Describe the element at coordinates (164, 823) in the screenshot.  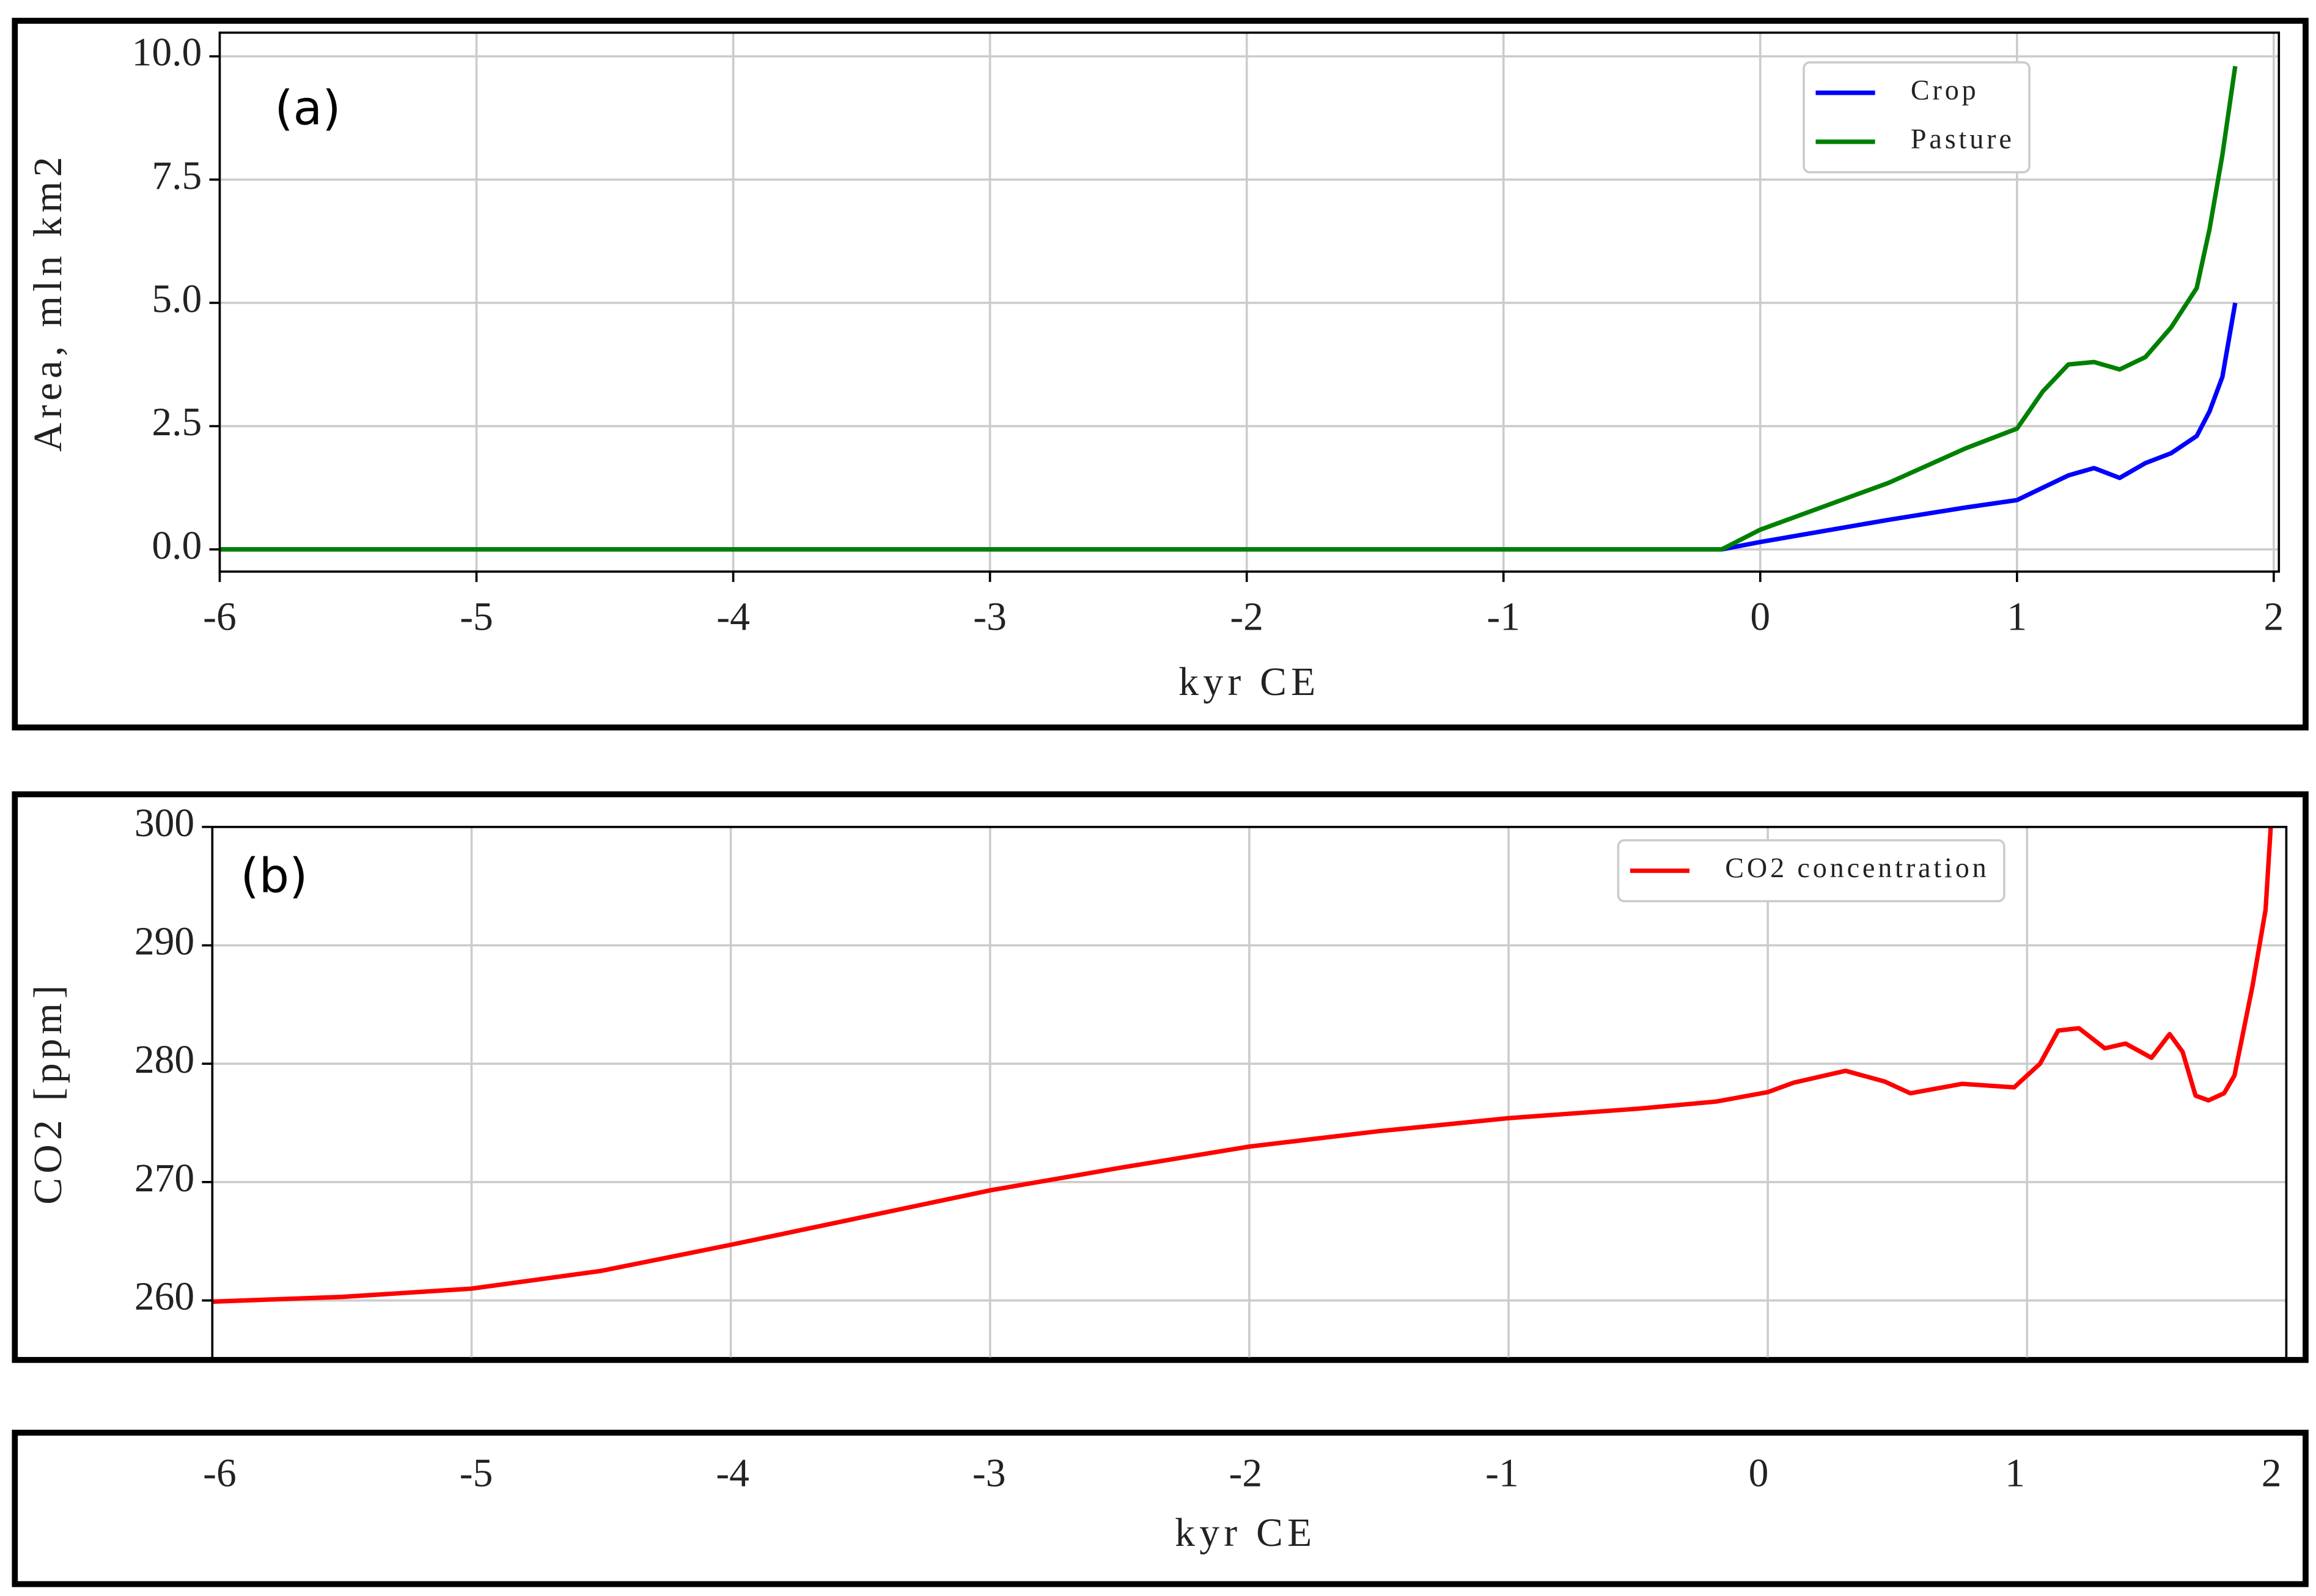
I see `y-tick-label: 300` at that location.